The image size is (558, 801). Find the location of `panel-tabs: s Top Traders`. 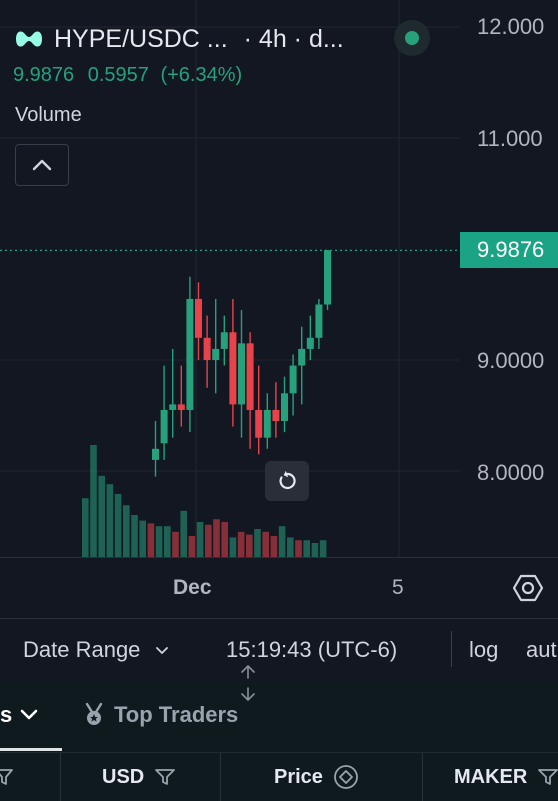

panel-tabs: s Top Traders is located at coordinates (279, 717).